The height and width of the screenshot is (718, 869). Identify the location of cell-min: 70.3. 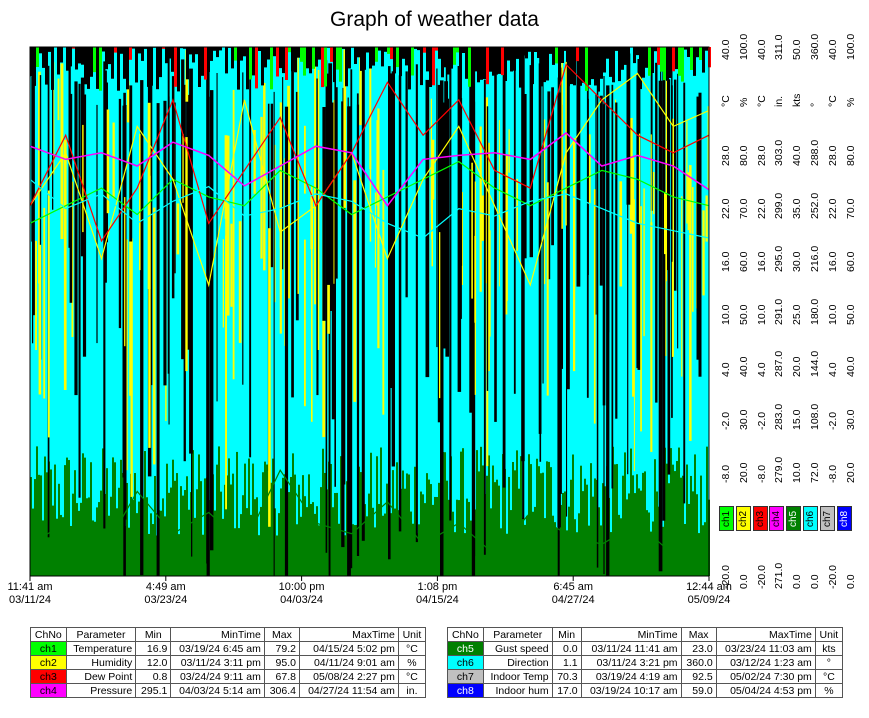
(566, 676).